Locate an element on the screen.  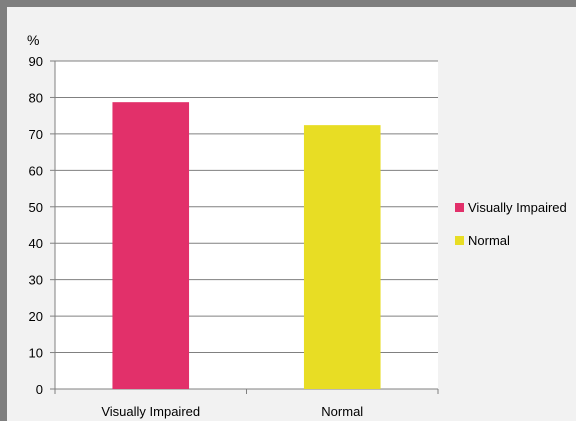
y-tick-labels: 0 10 20 30 40 50 60 70 80 90 is located at coordinates (36, 225).